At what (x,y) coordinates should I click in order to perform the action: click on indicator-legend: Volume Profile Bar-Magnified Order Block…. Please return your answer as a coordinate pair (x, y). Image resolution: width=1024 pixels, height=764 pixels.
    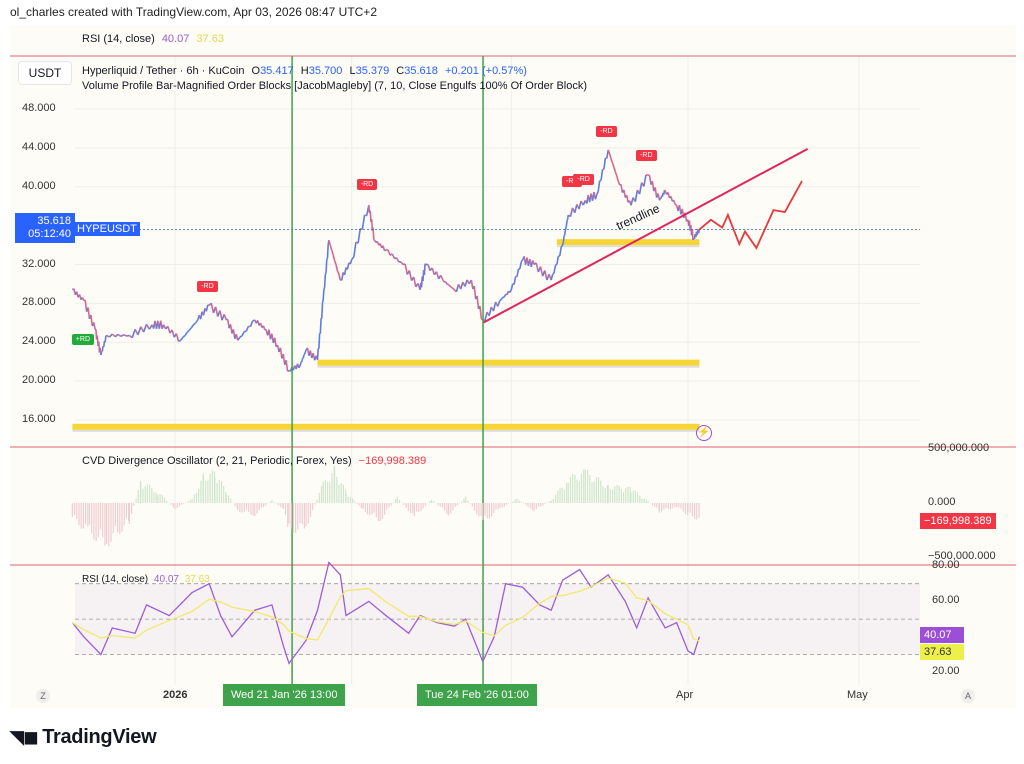
    Looking at the image, I should click on (335, 86).